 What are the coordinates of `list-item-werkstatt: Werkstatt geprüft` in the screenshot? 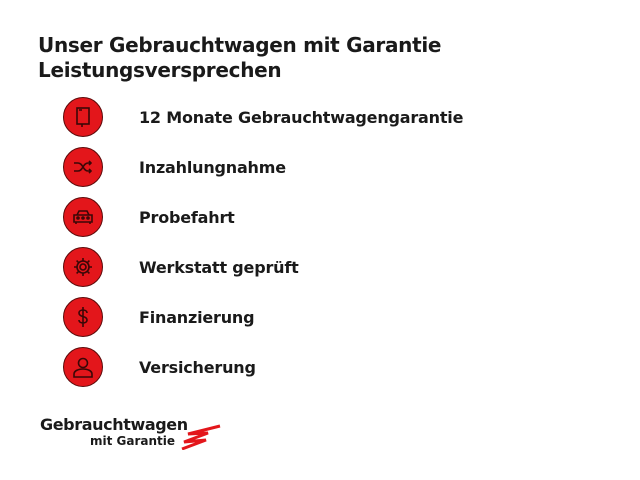 It's located at (181, 267).